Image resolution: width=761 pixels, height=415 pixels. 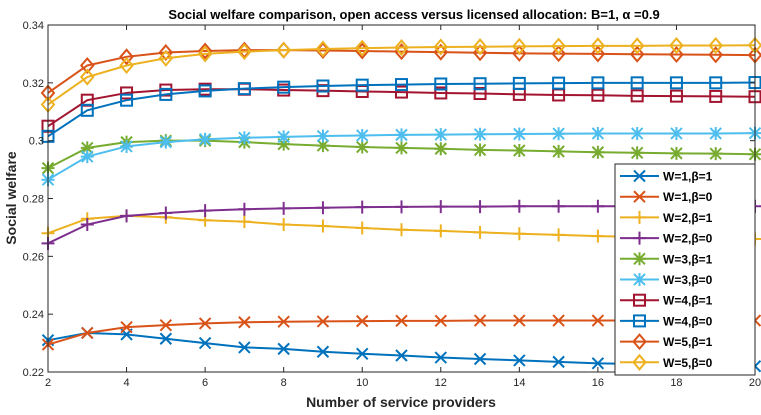 I want to click on x-tick-label: 18, so click(x=676, y=383).